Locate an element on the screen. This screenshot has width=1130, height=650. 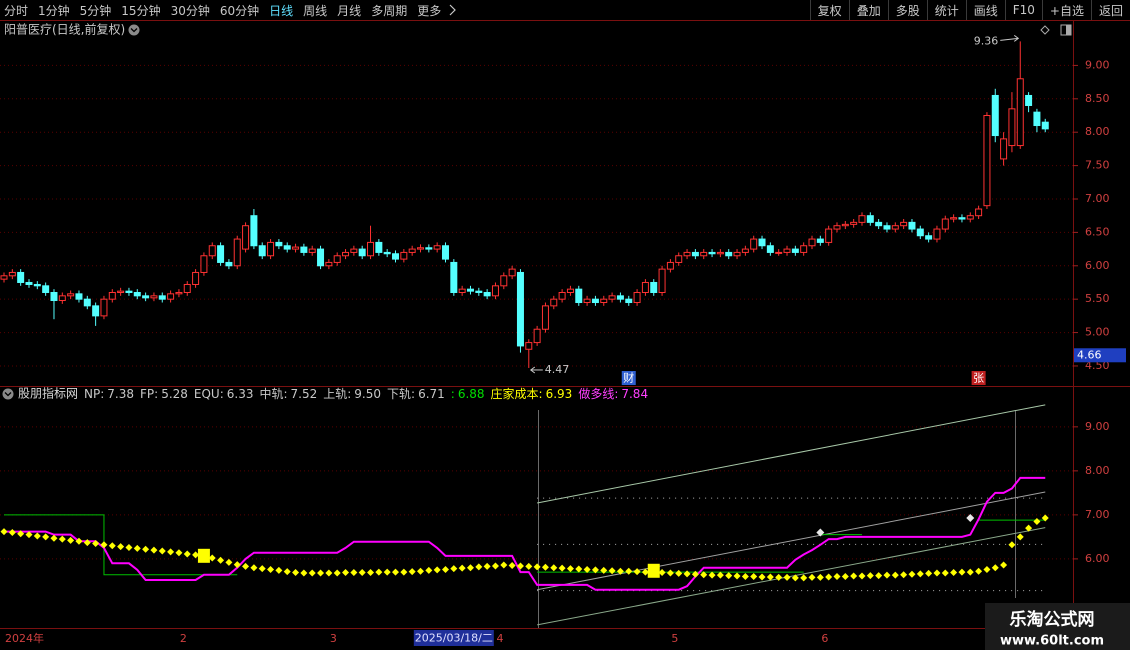
indicator-menu-icon is located at coordinates (8, 394).